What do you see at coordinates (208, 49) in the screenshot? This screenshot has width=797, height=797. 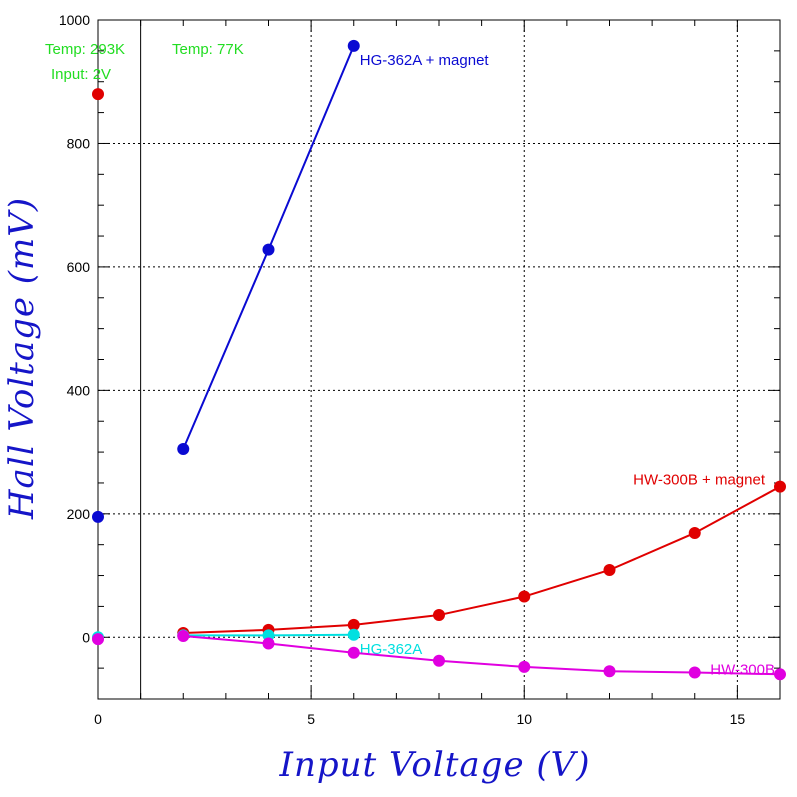 I see `annotation-text: Temp: 77K` at bounding box center [208, 49].